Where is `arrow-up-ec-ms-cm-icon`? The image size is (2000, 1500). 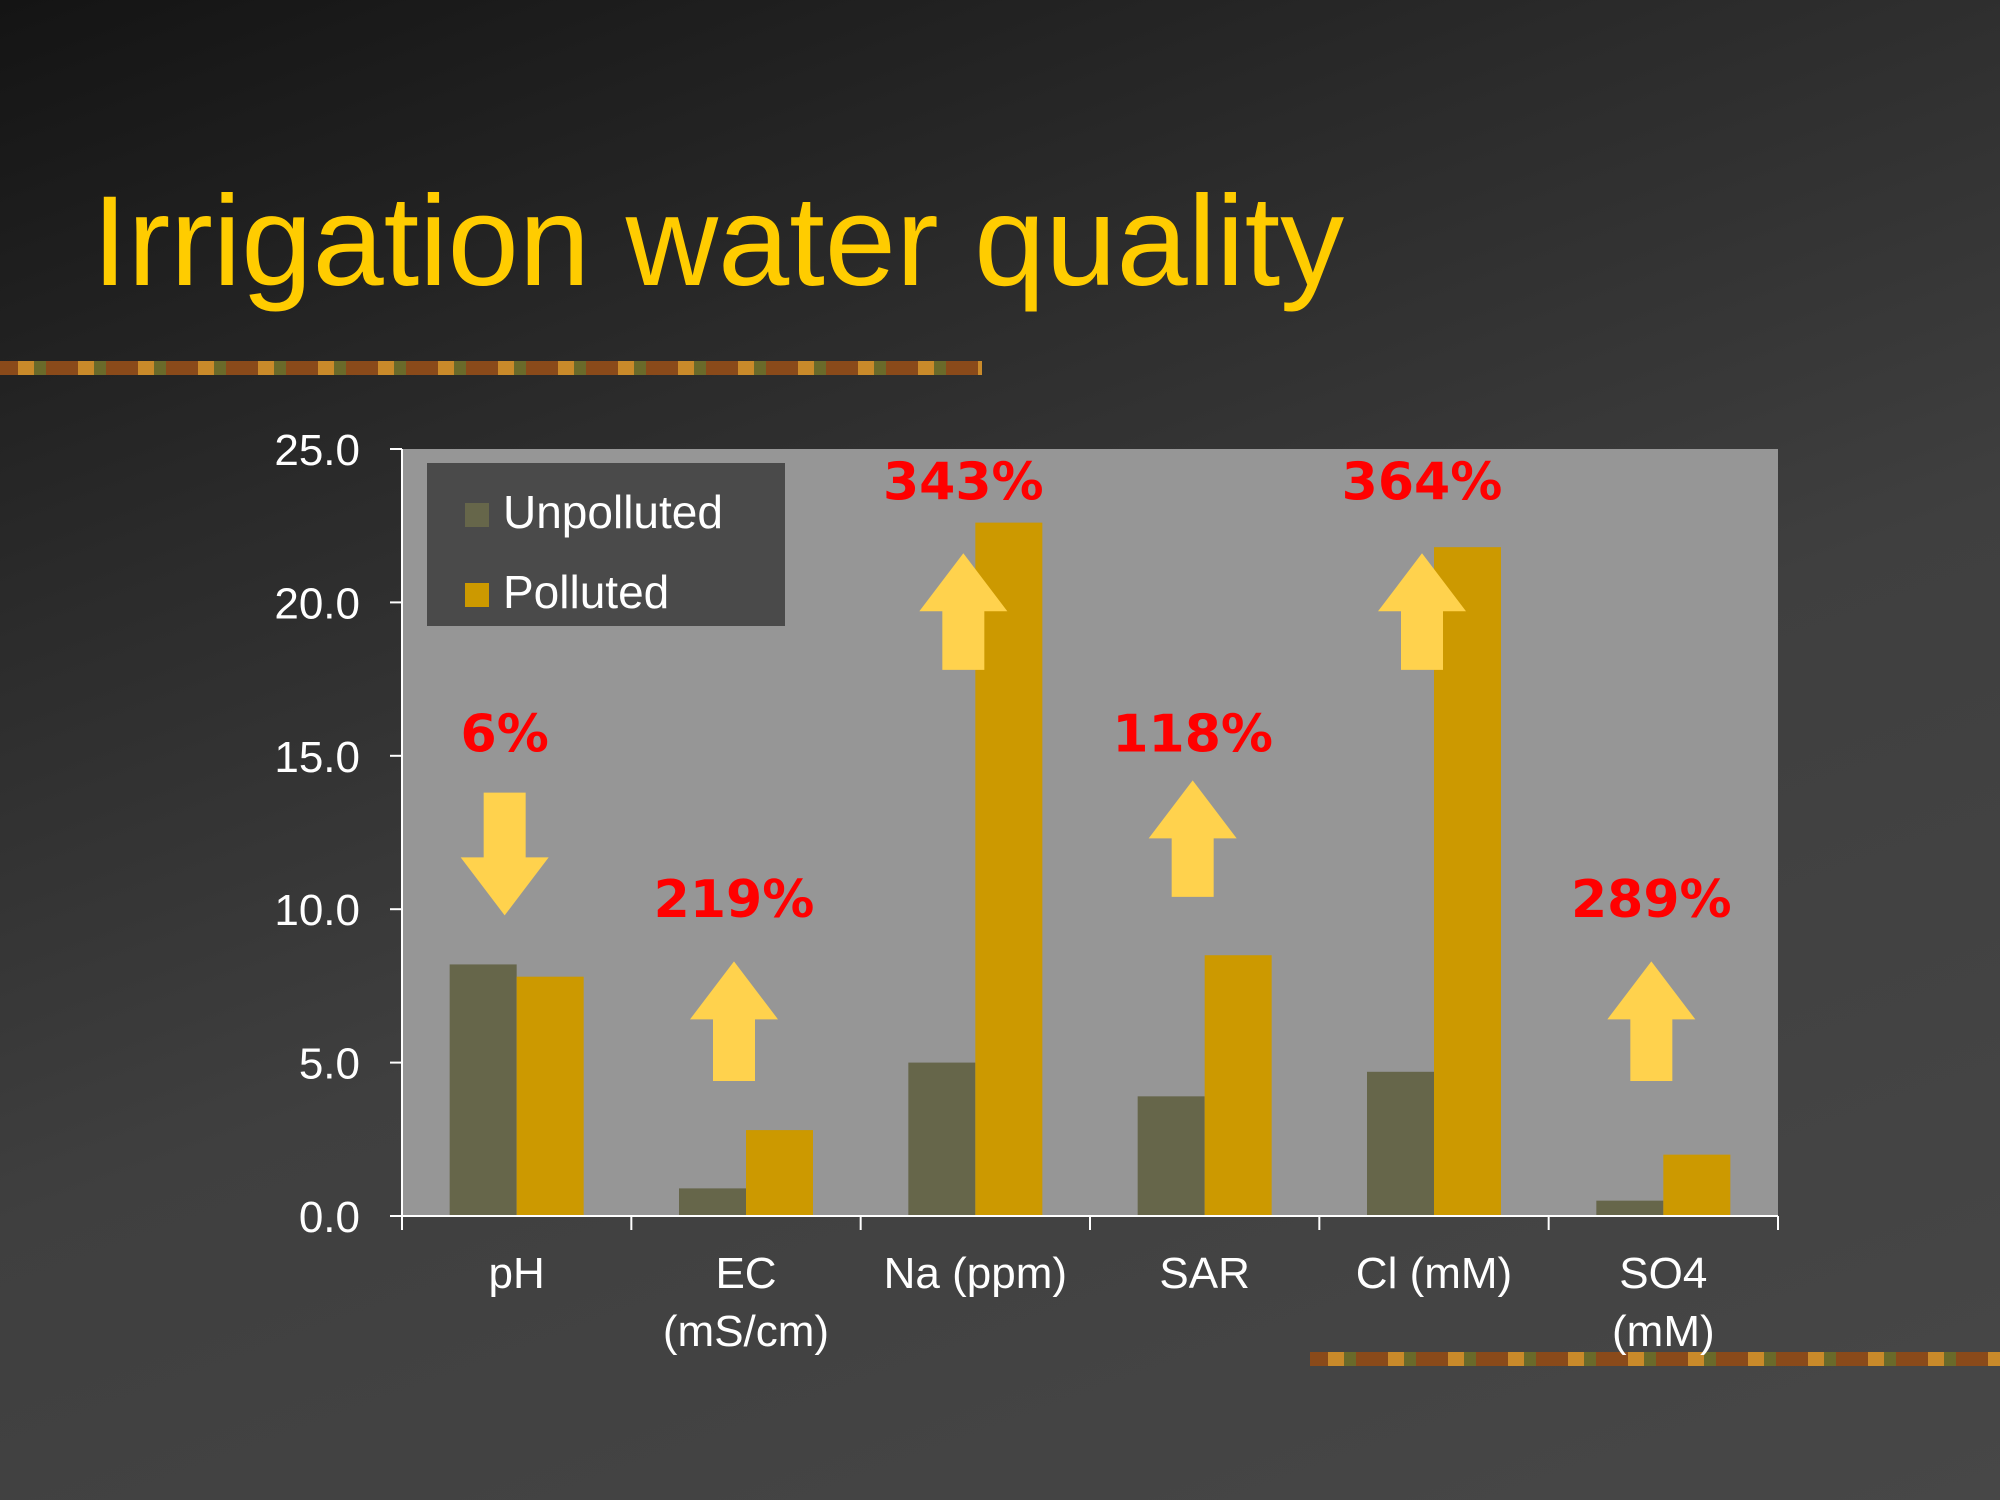
arrow-up-ec-ms-cm-icon is located at coordinates (734, 1021).